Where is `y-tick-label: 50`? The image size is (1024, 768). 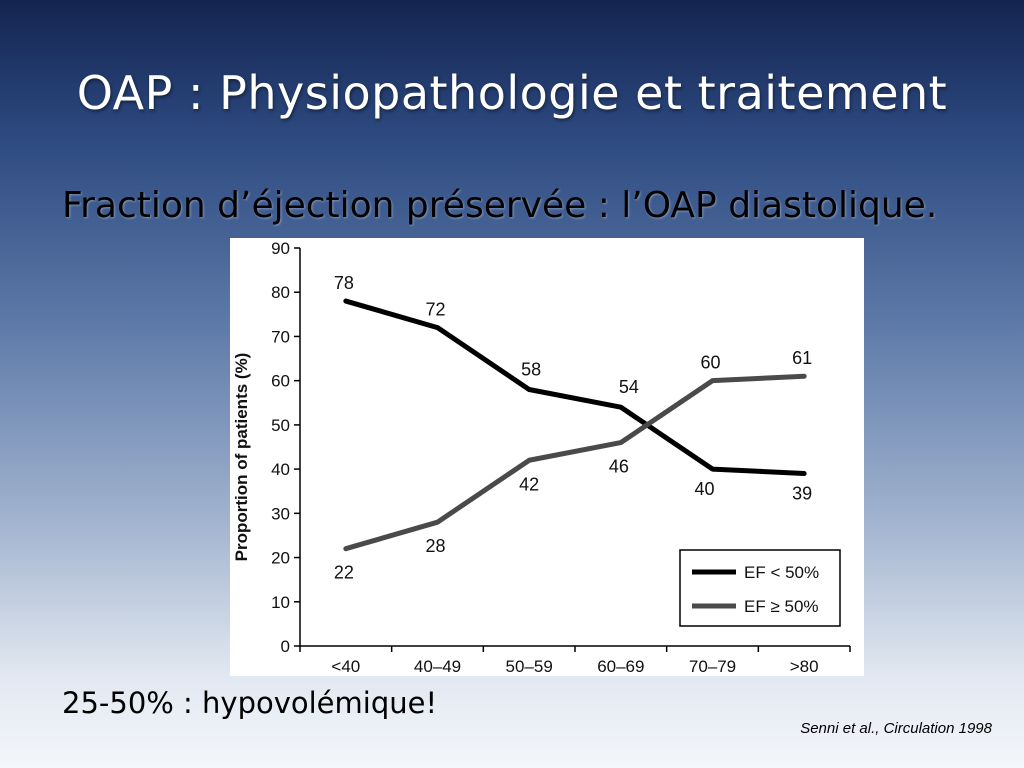
y-tick-label: 50 is located at coordinates (280, 425).